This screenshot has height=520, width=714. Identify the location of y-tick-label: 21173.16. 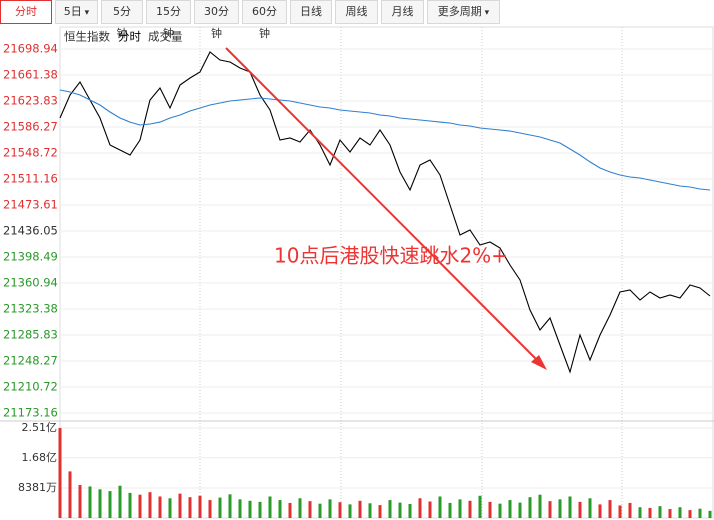
(30, 413).